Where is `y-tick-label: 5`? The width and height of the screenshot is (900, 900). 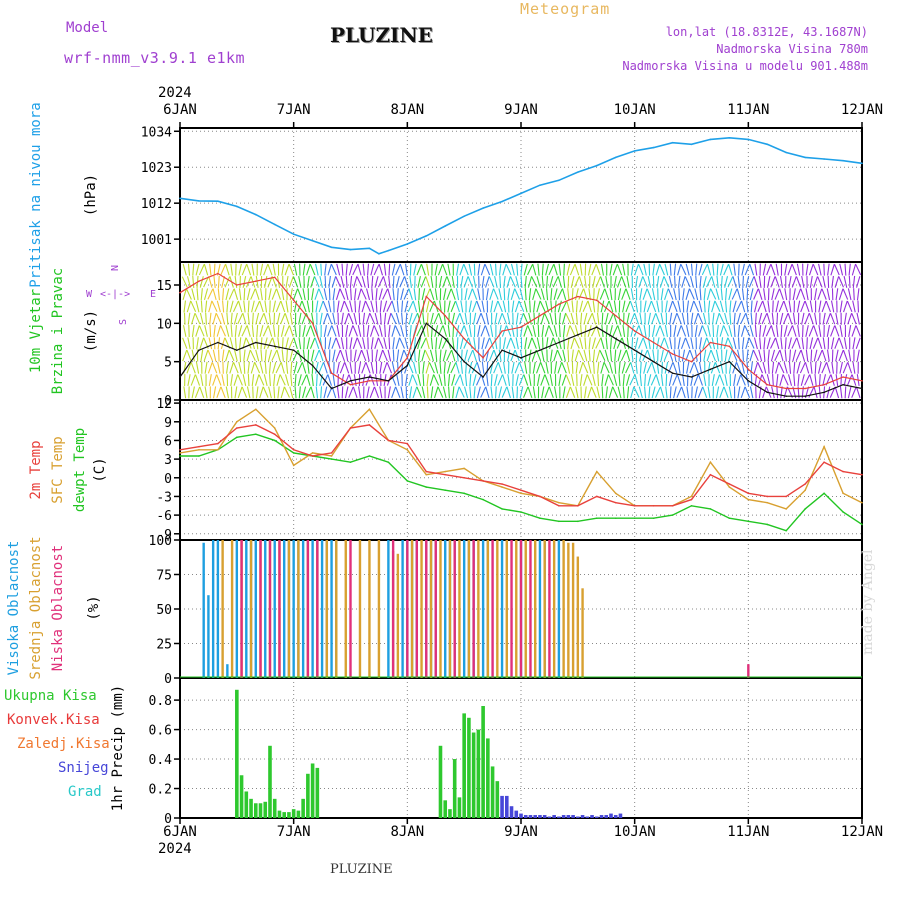 y-tick-label: 5 is located at coordinates (168, 363).